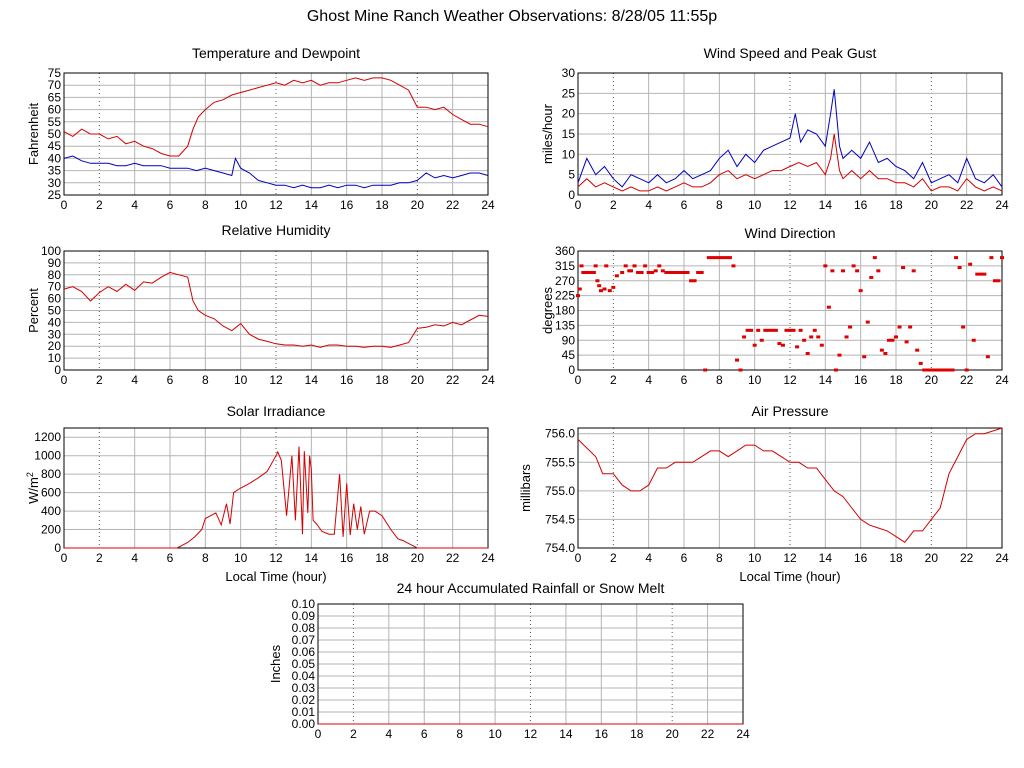 The height and width of the screenshot is (768, 1024). What do you see at coordinates (55, 299) in the screenshot?
I see `rh-y-tick-label: 60` at bounding box center [55, 299].